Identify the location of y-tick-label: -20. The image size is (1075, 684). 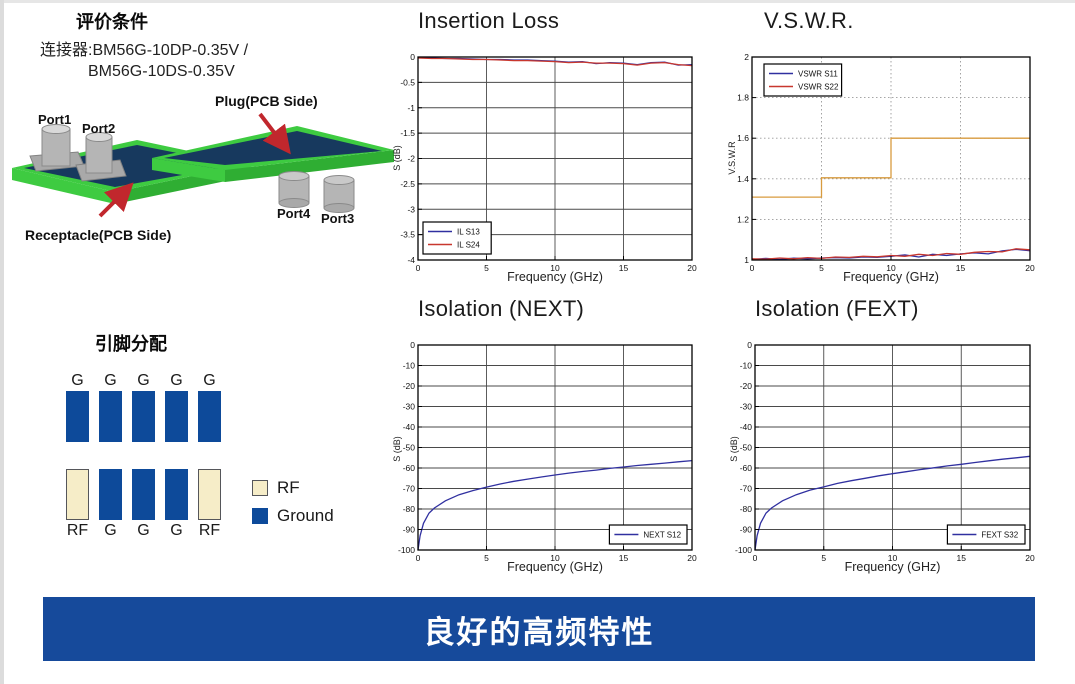
(746, 386).